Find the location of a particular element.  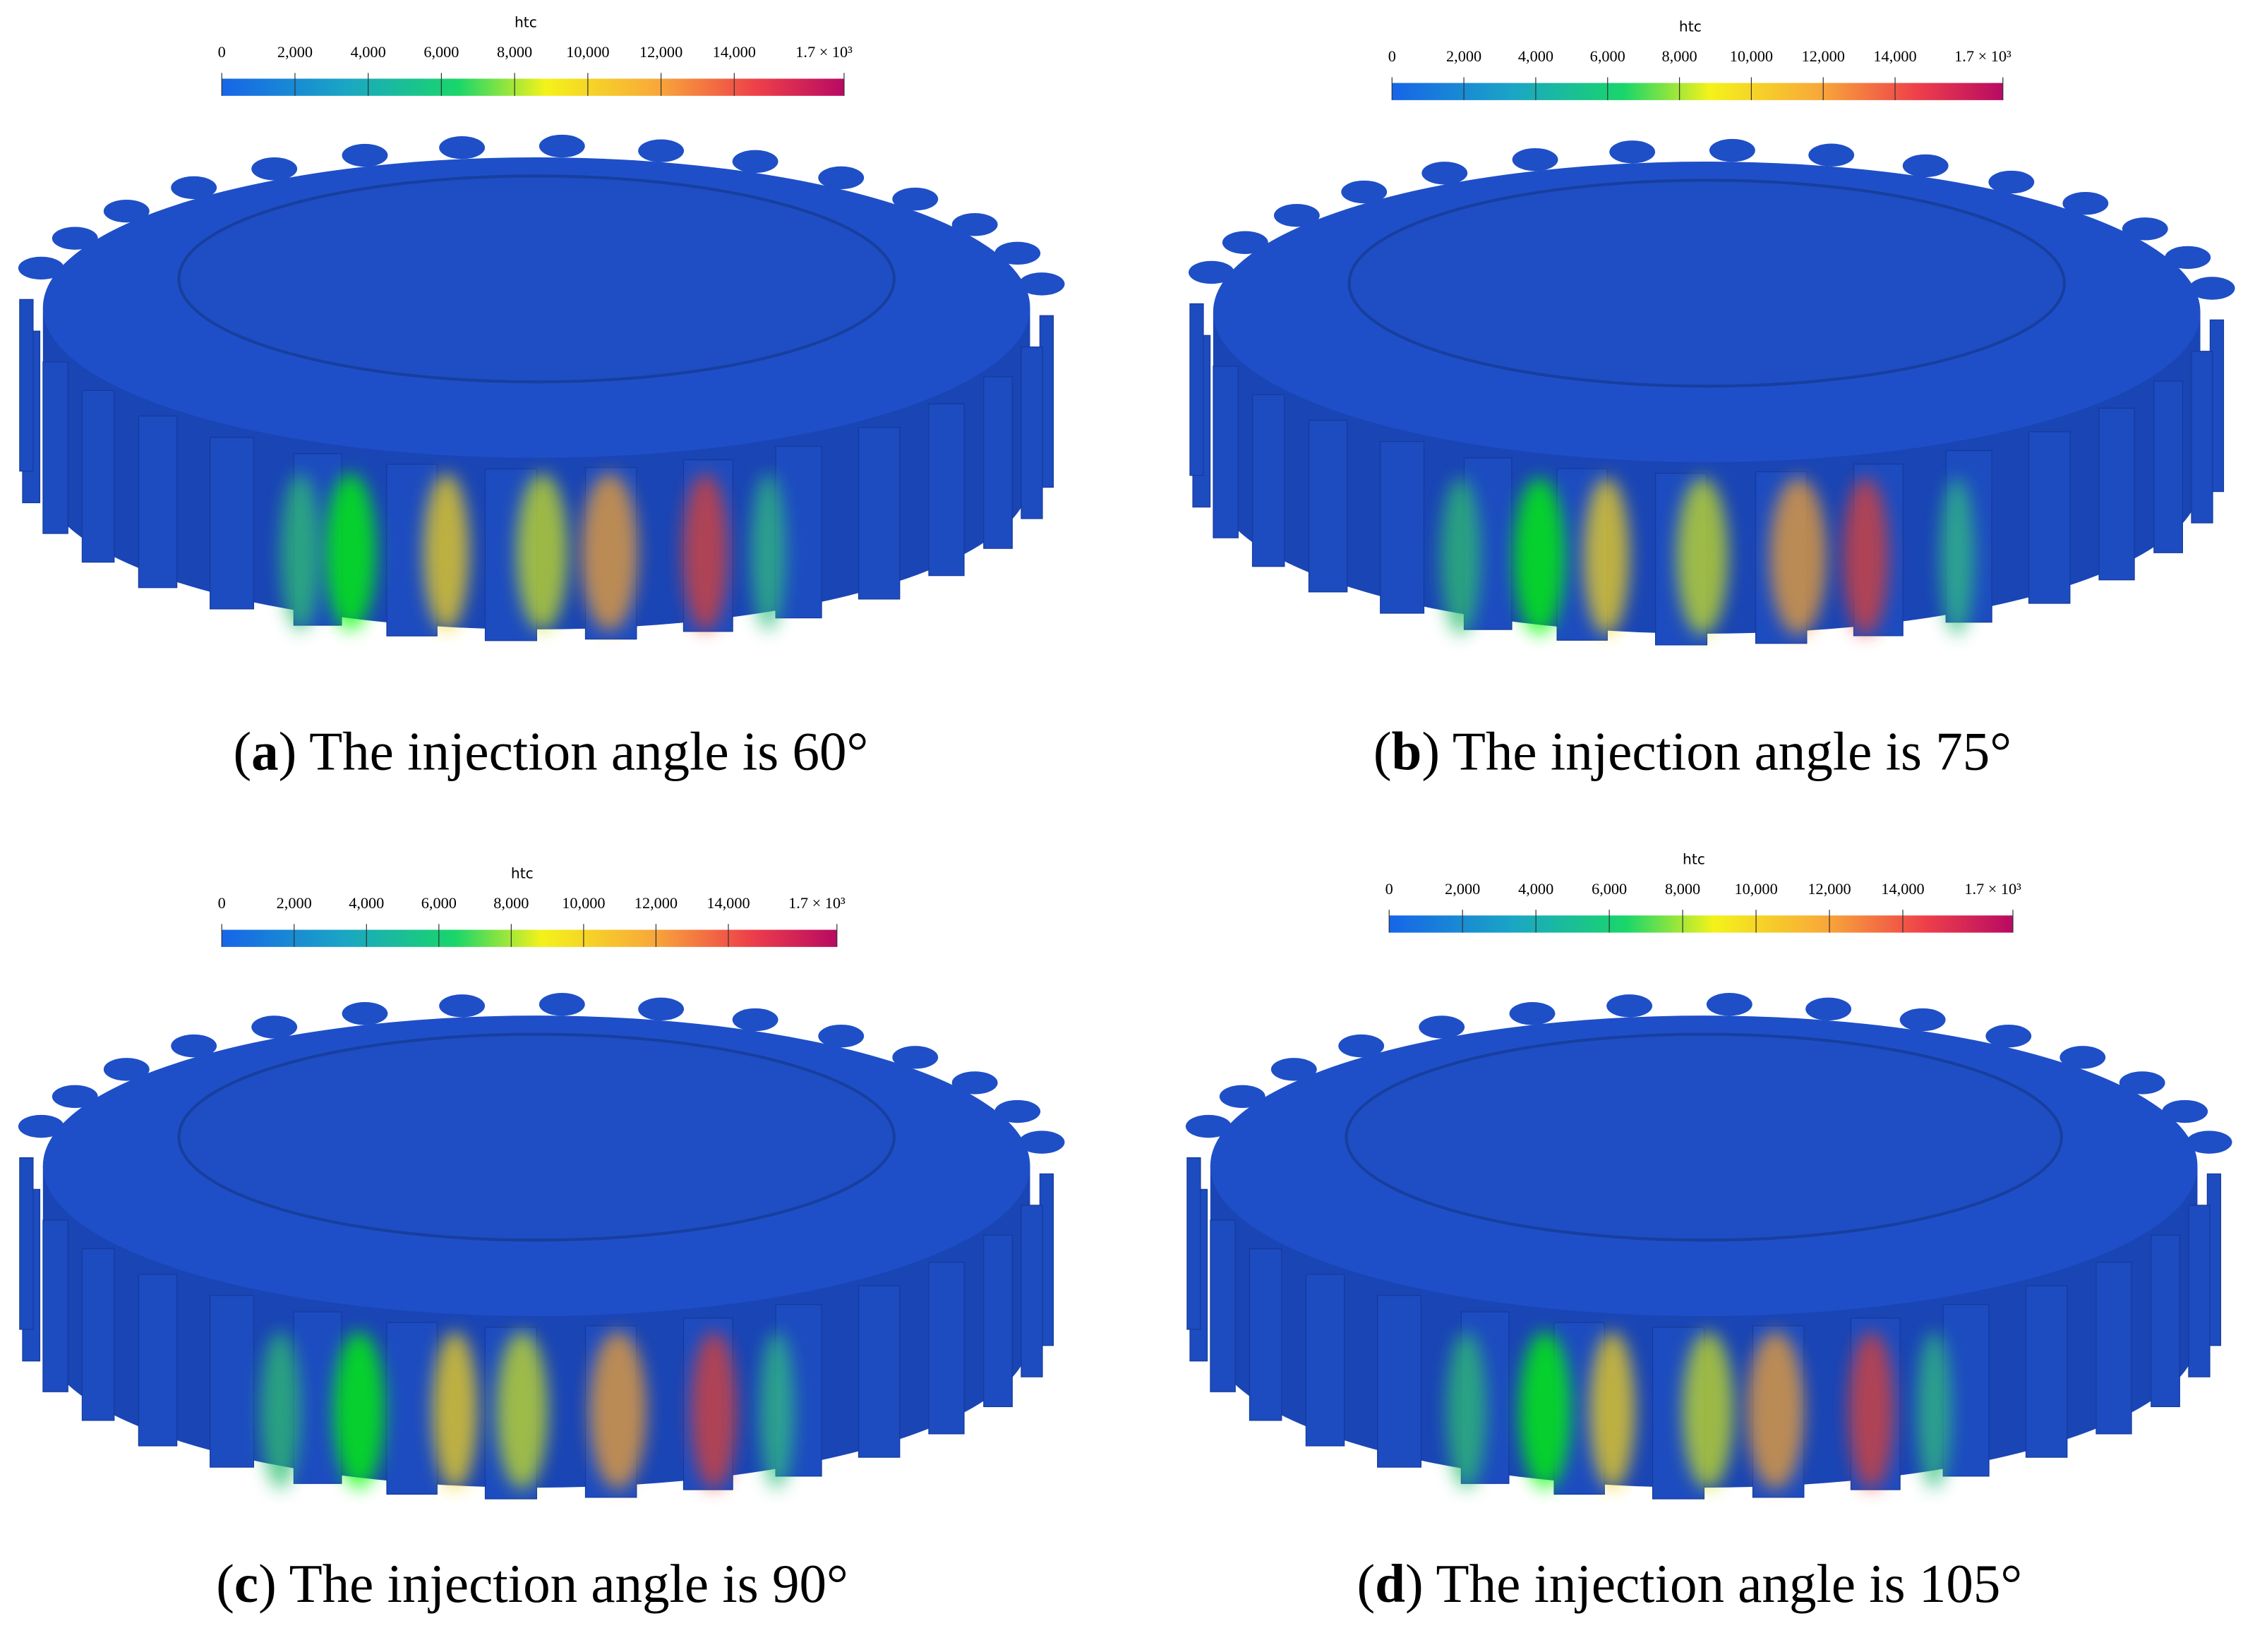

colorbar-tick-label: 12,000 is located at coordinates (656, 903).